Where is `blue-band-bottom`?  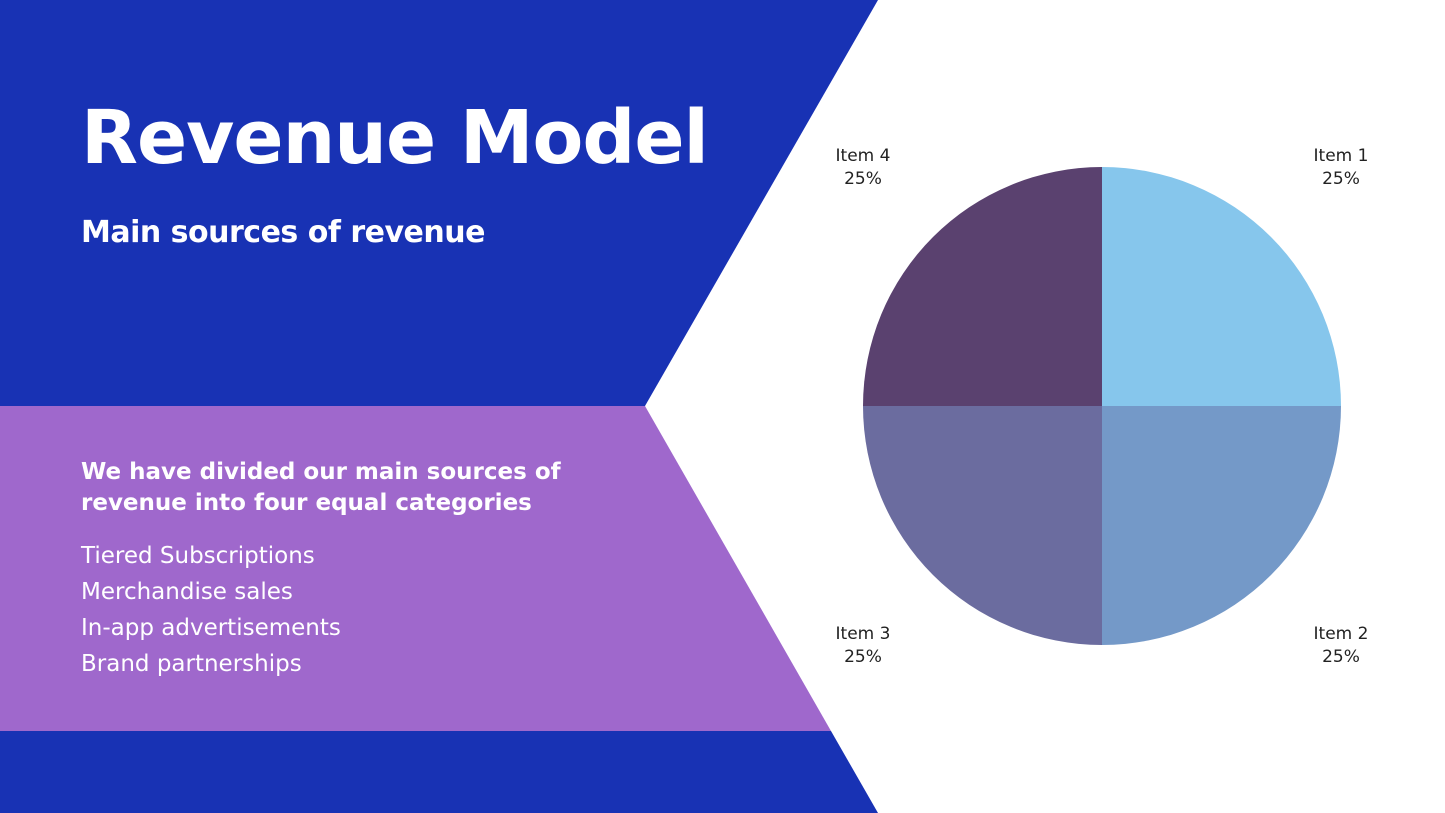 blue-band-bottom is located at coordinates (439, 772).